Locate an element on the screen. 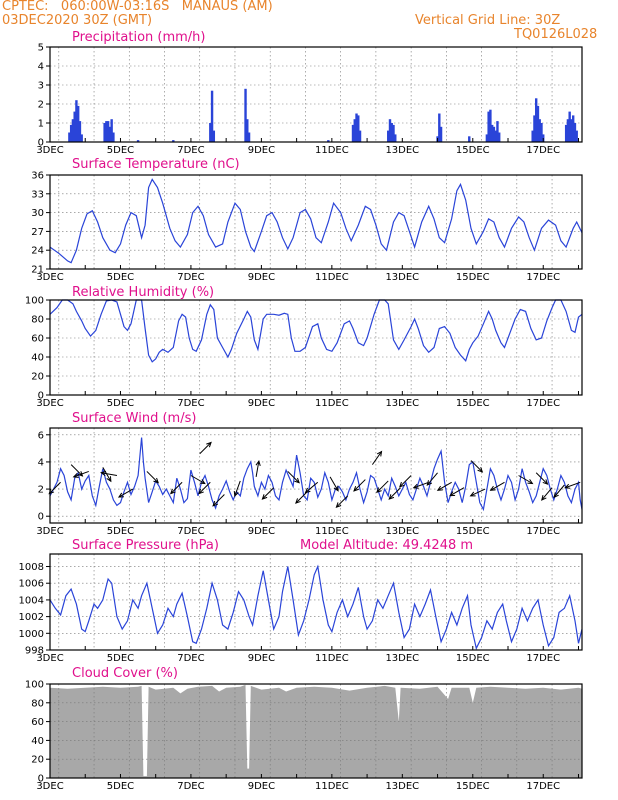 The image size is (618, 800). y-tick-label: 100 is located at coordinates (34, 301).